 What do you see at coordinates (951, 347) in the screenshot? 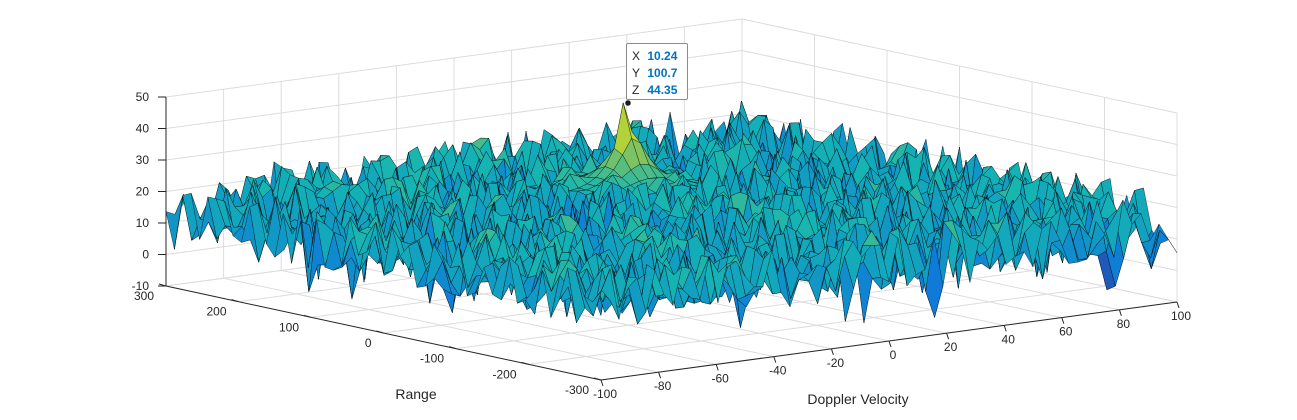
I see `x-tick-label: 20` at bounding box center [951, 347].